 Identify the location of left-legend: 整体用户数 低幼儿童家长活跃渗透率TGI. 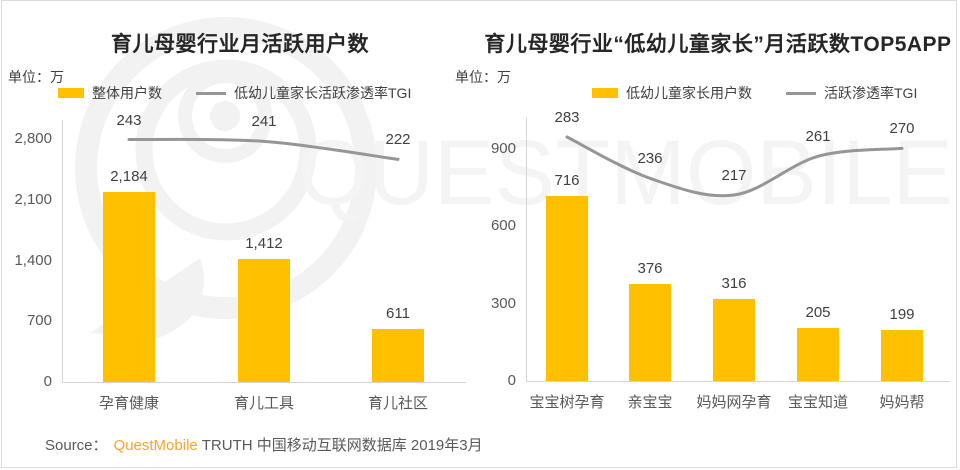
(234, 93).